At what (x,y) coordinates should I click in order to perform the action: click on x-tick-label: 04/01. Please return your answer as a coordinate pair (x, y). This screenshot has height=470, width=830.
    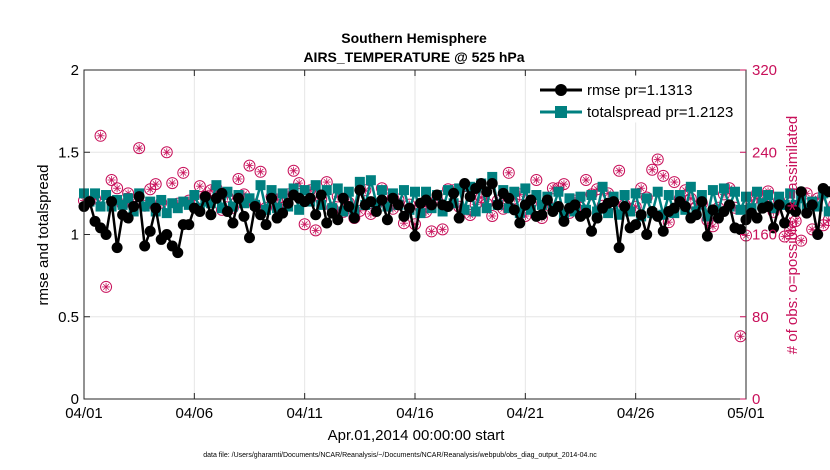
    Looking at the image, I should click on (84, 413).